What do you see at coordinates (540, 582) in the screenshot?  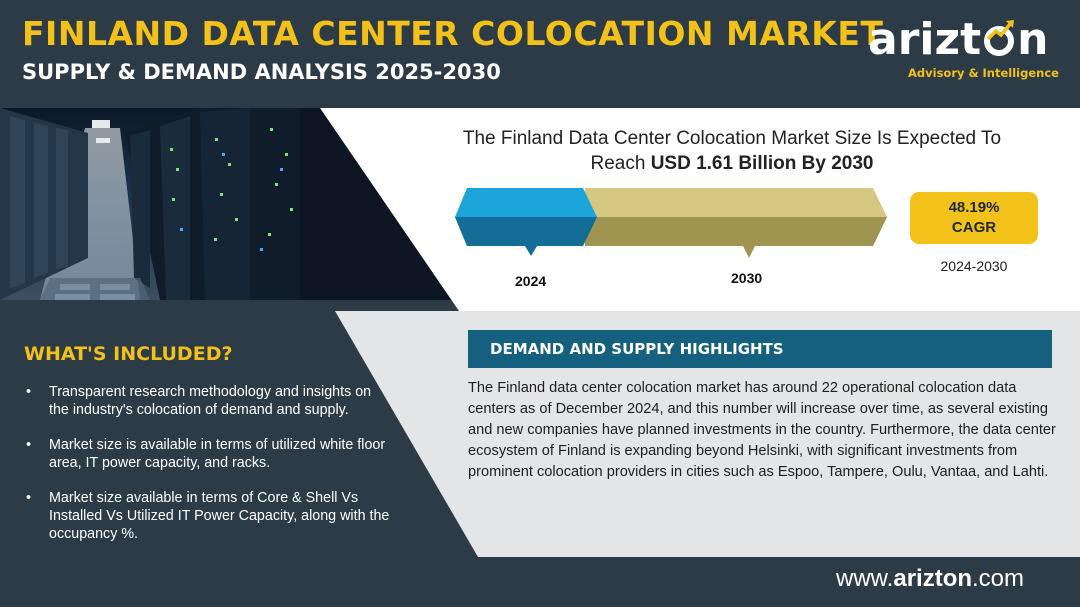 I see `footer-band` at bounding box center [540, 582].